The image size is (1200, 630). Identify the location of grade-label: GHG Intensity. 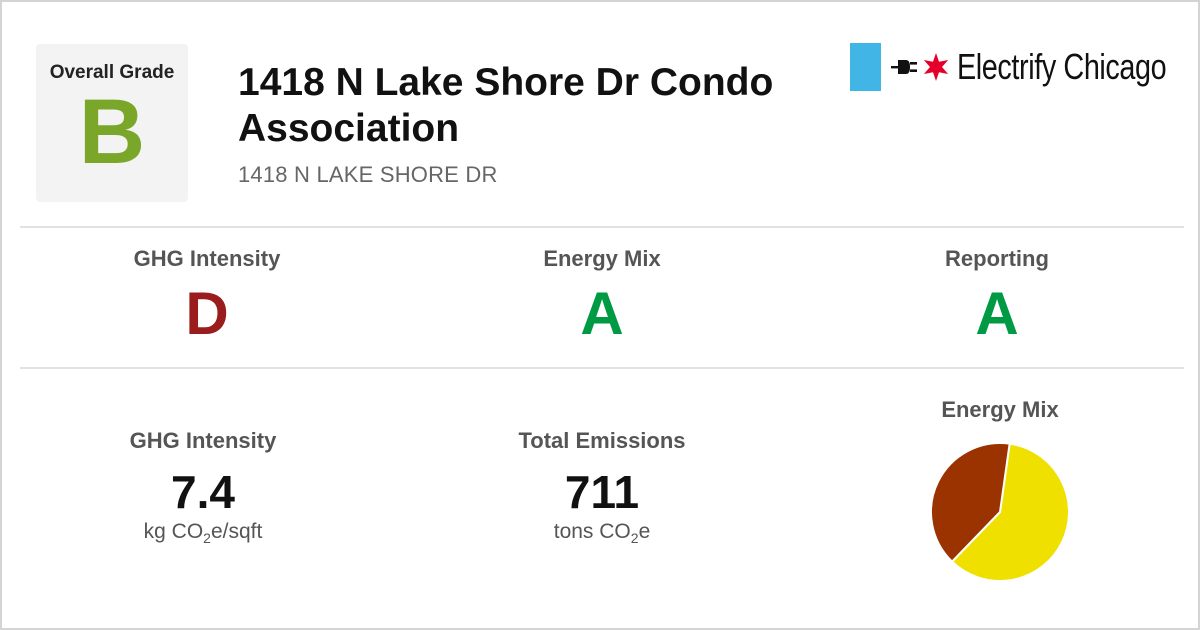
(207, 258).